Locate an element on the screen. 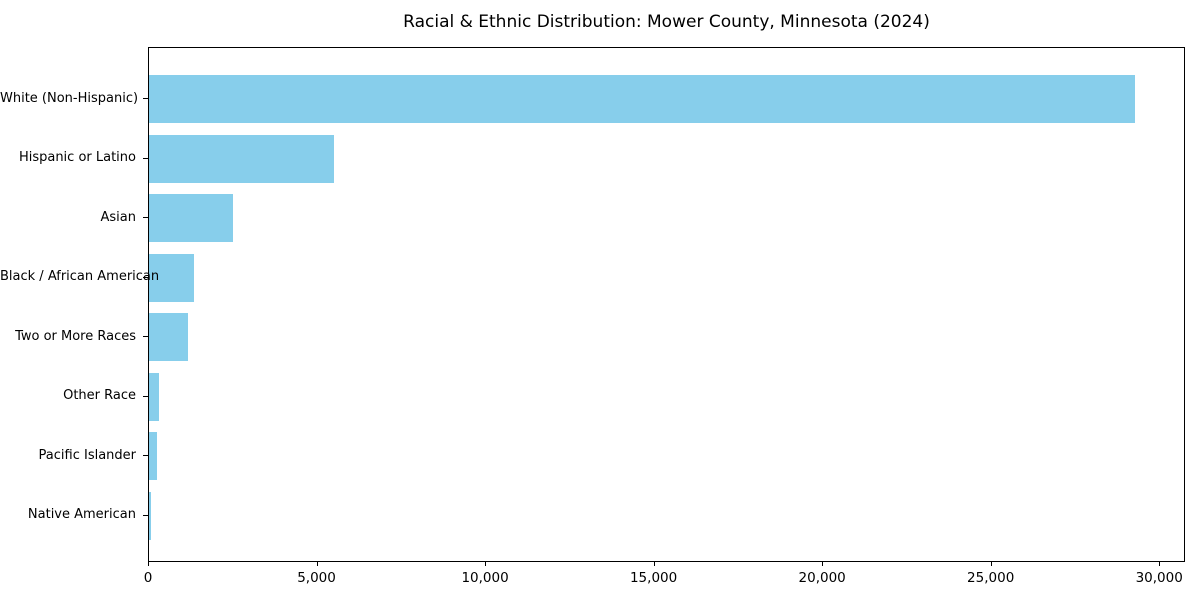 This screenshot has width=1200, height=600. bar-other-race is located at coordinates (154, 396).